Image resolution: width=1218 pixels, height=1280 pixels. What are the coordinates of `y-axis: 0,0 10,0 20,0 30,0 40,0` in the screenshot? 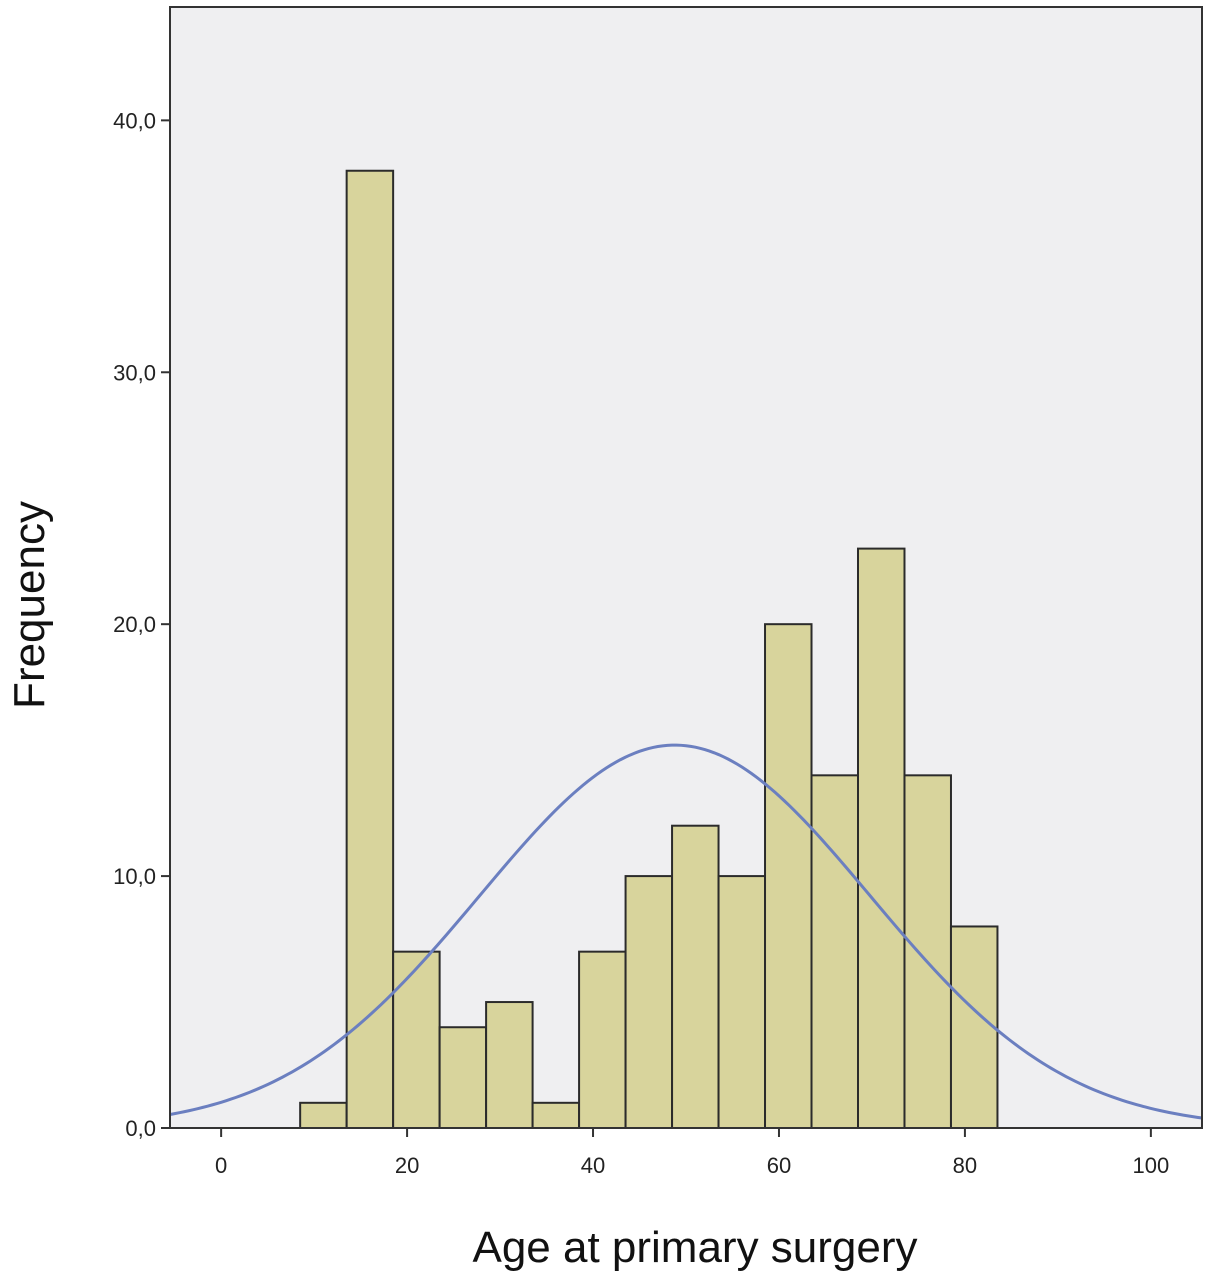 It's located at (141, 624).